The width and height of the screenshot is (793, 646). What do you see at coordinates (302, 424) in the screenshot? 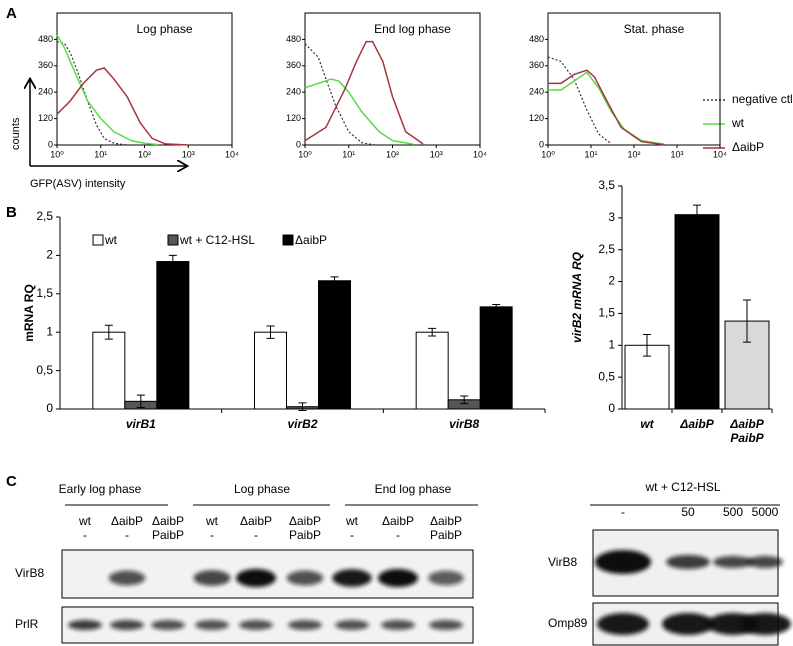
I see `x-tick-label: virB2` at bounding box center [302, 424].